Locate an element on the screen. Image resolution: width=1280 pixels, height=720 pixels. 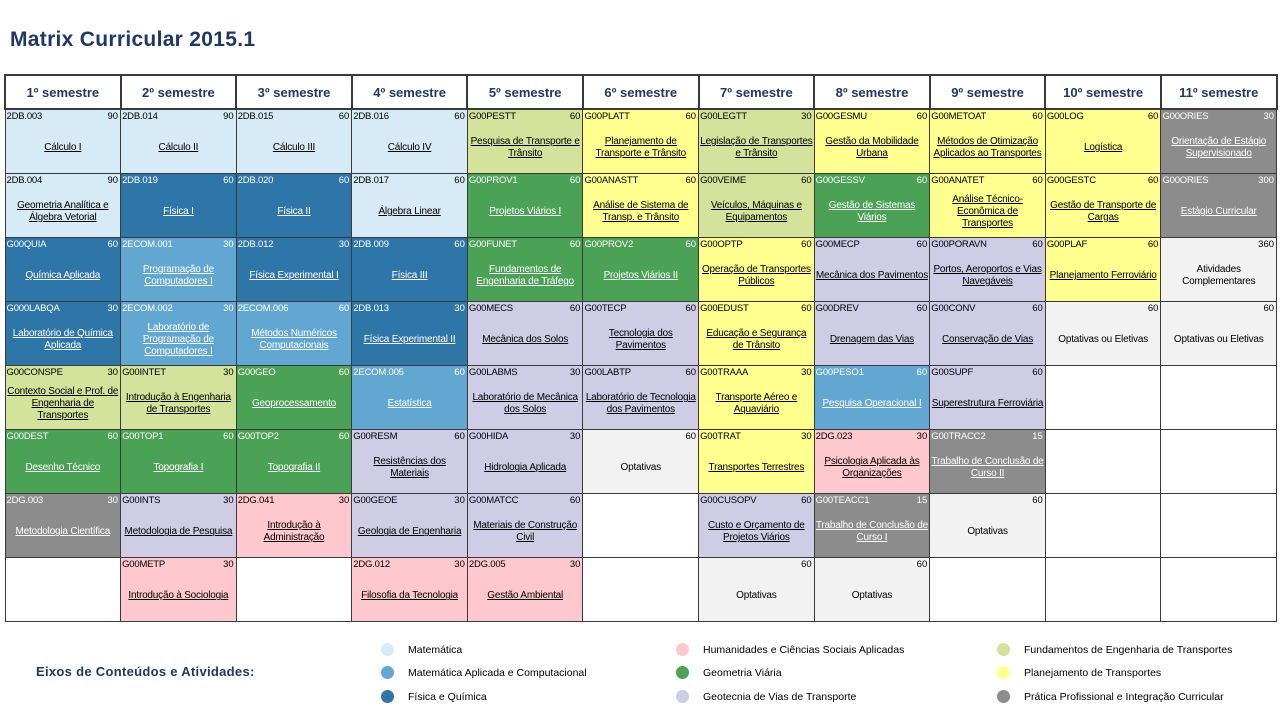
course-name-link: Filosofia da Tecnologia is located at coordinates (410, 596).